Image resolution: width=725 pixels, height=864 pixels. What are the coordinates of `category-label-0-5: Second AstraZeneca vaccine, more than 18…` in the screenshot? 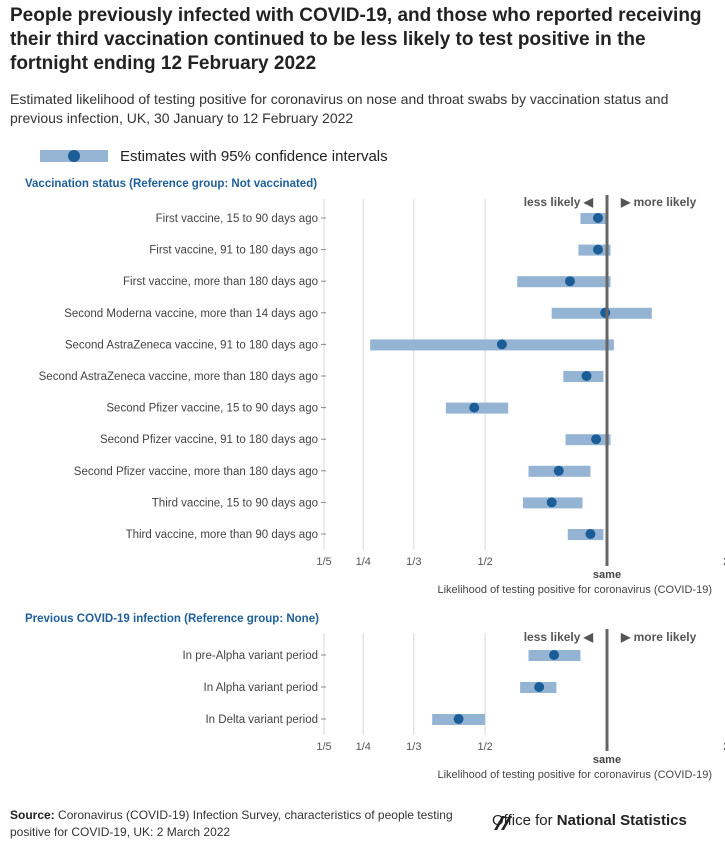 It's located at (178, 377).